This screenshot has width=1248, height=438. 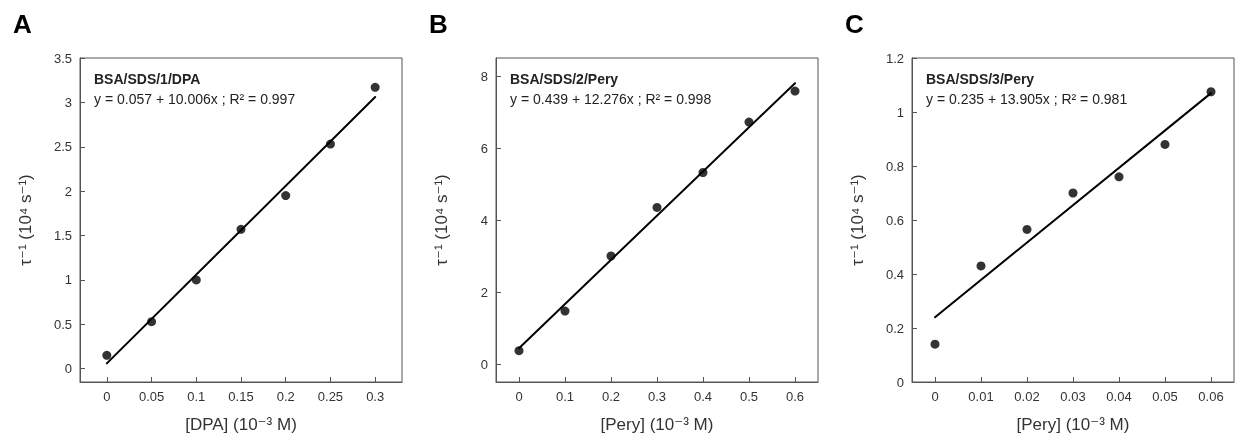 What do you see at coordinates (611, 99) in the screenshot?
I see `annotation: y = 0.439 + 12.276x ; R² = 0.998` at bounding box center [611, 99].